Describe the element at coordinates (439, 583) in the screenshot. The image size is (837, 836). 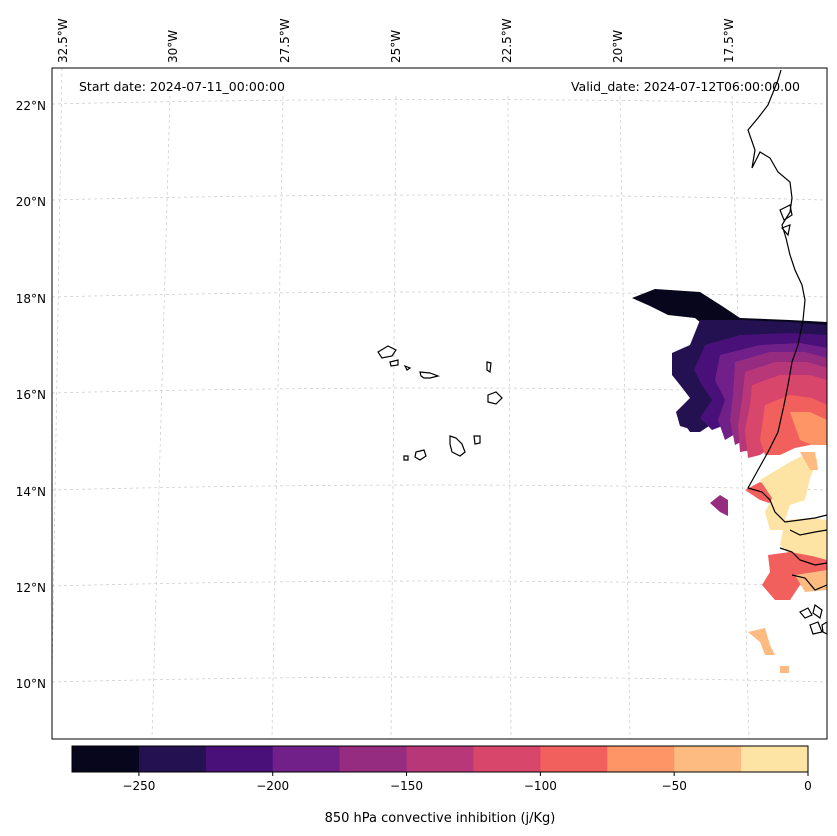
I see `parallel-12n` at that location.